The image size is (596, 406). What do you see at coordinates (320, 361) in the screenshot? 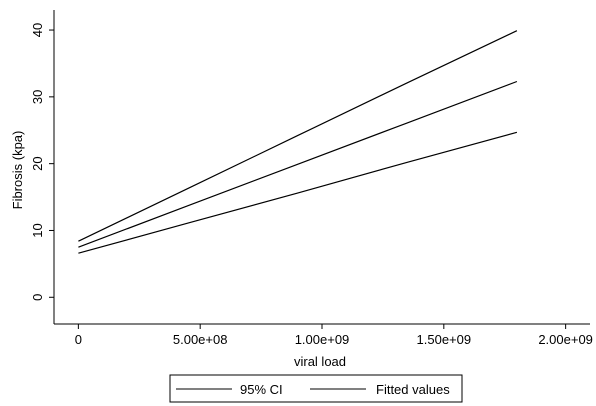
I see `x-axis-title: viral load` at bounding box center [320, 361].